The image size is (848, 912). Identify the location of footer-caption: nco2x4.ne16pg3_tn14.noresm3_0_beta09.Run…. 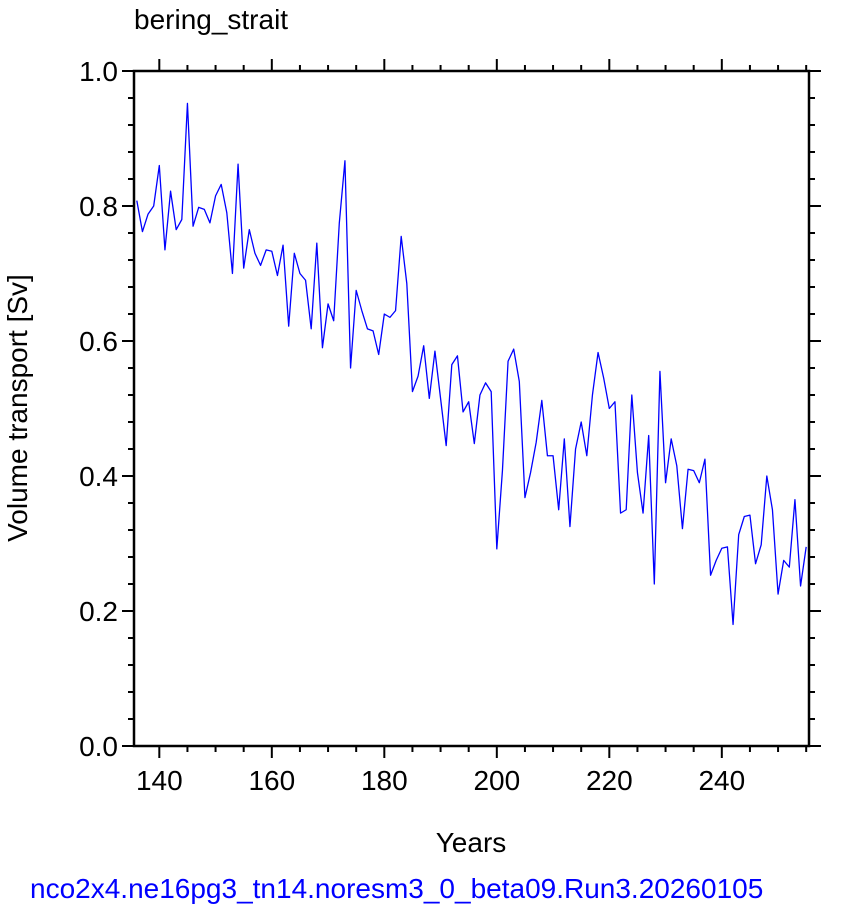
(396, 888).